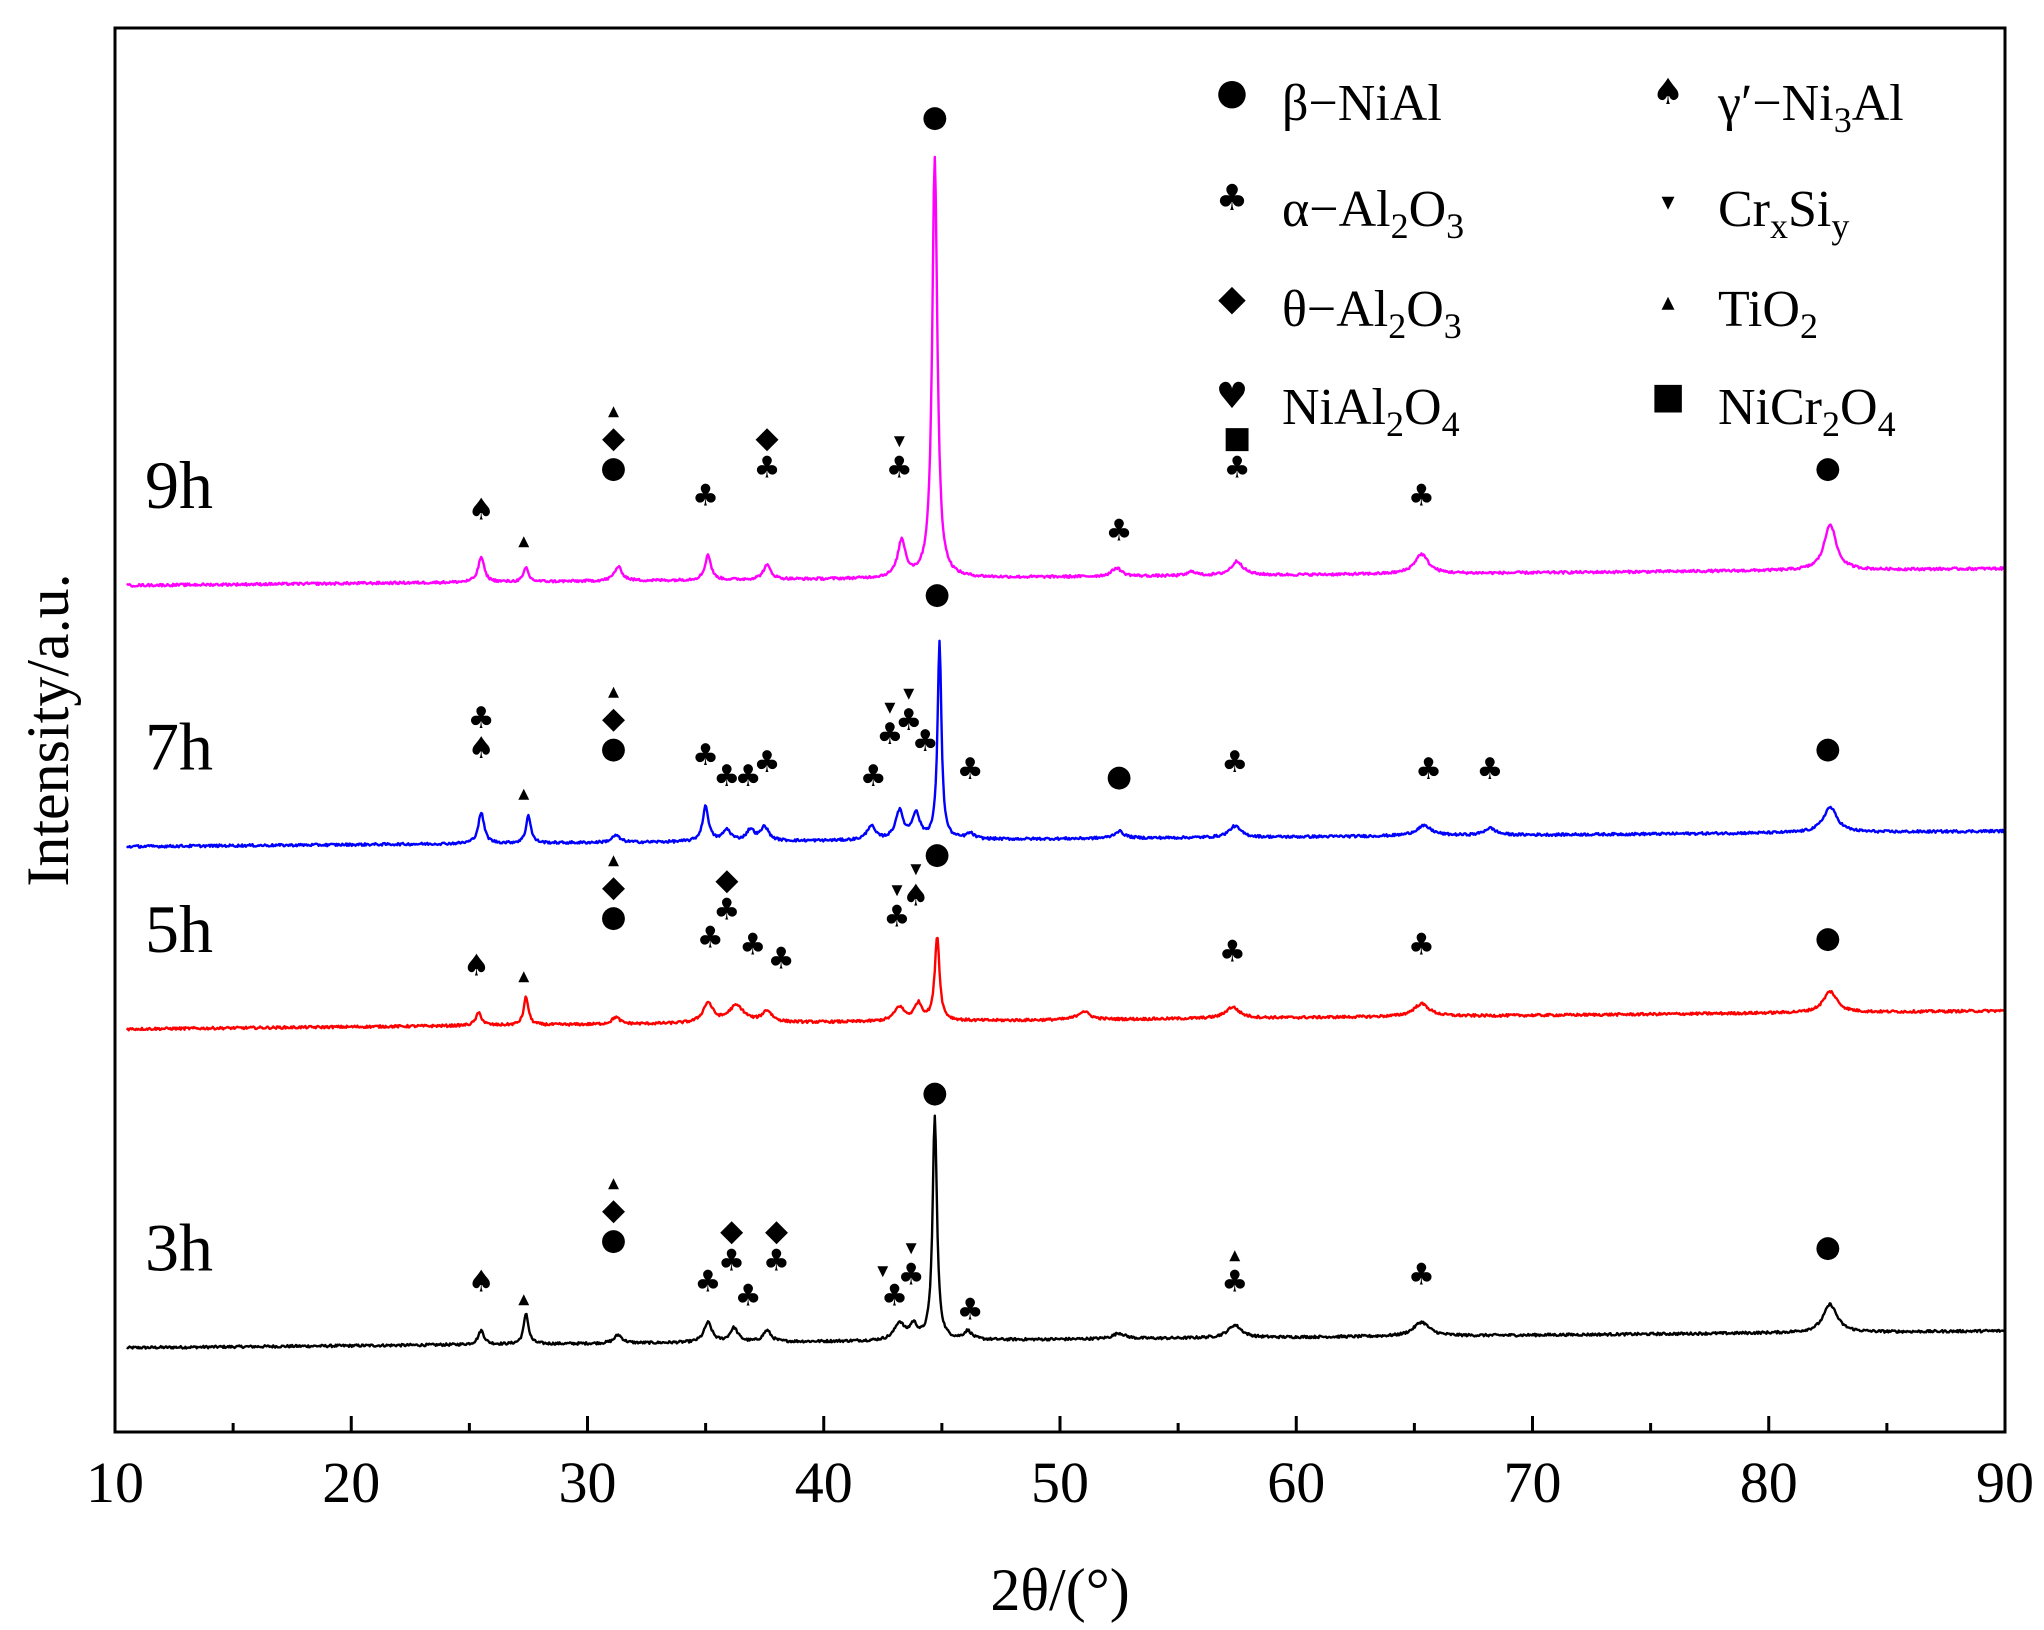  I want to click on marker-club-9h-9: ♣, so click(1421, 495).